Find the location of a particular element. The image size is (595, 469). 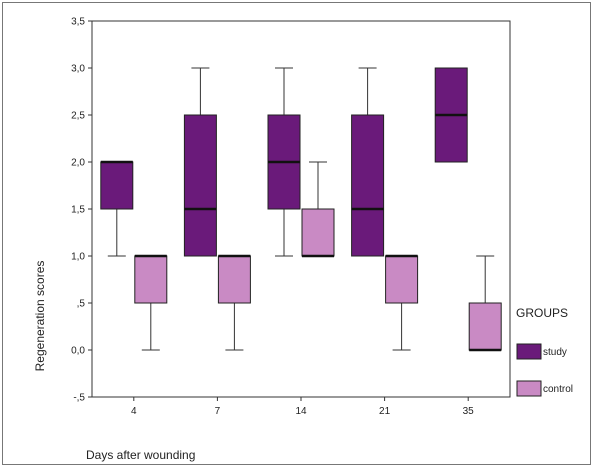

y-tick-label: -,5 is located at coordinates (79, 398).